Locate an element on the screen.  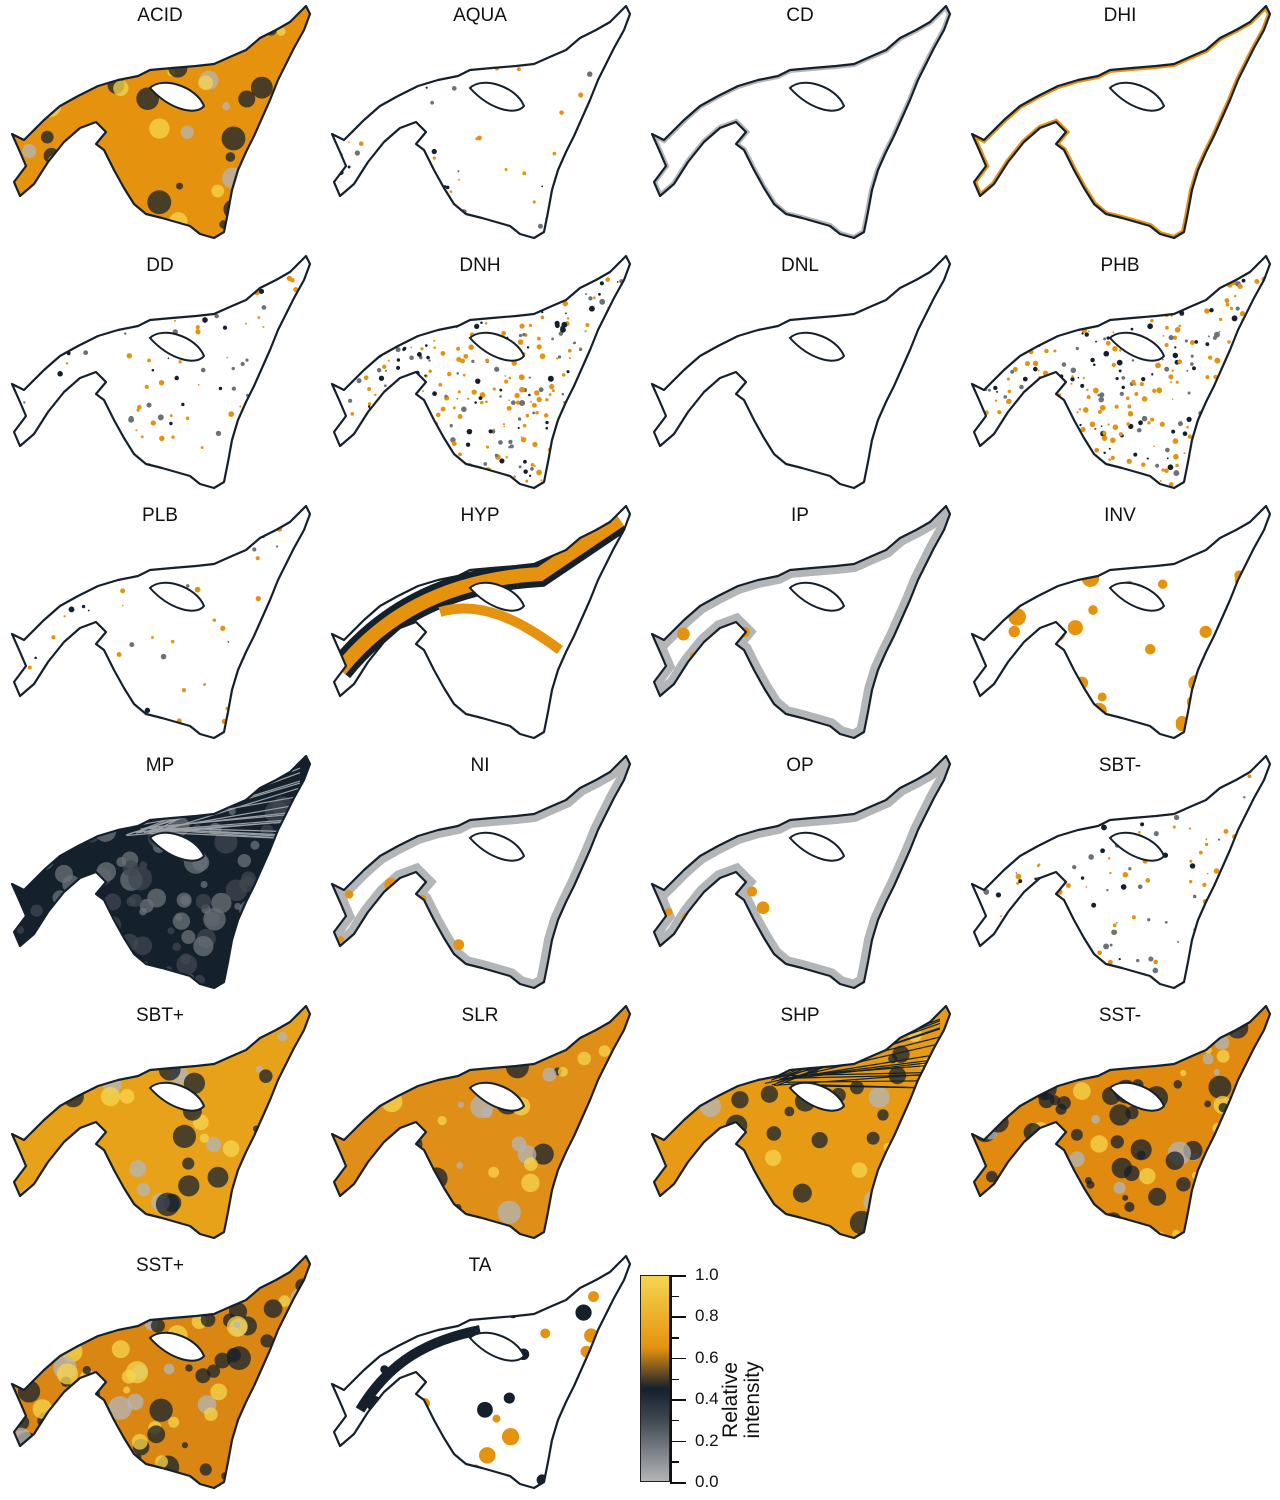
legend-title-line2: intensity is located at coordinates (752, 1400).